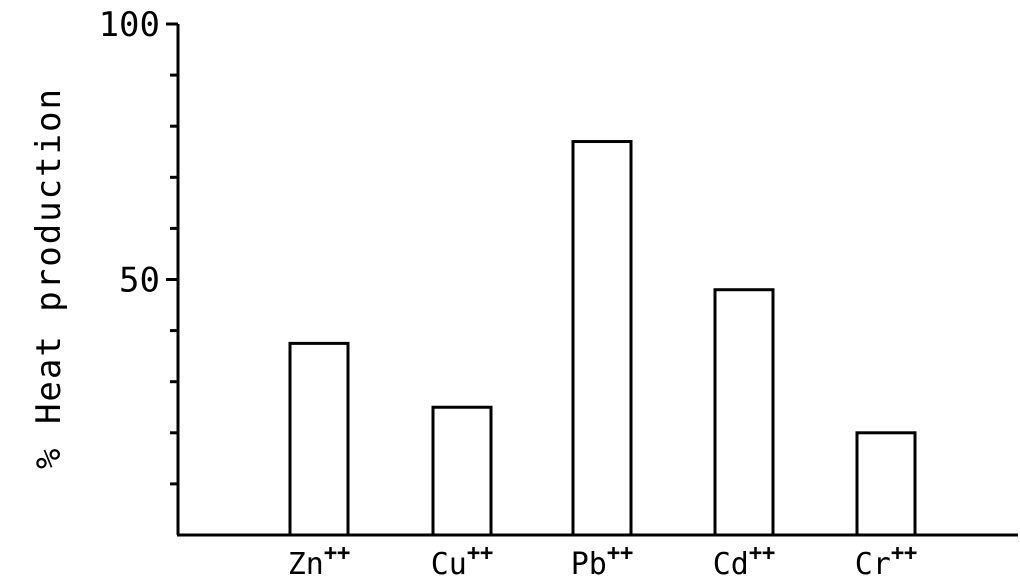 The height and width of the screenshot is (583, 1020). I want to click on y-axis-title-group: % Heat production, so click(49, 278).